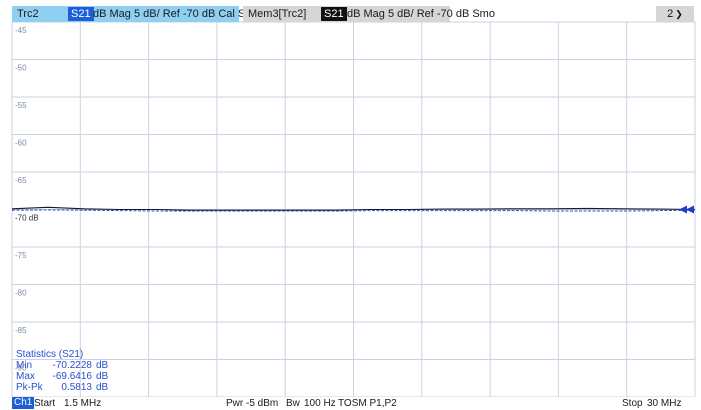  I want to click on bandwidth-label: Bw, so click(293, 403).